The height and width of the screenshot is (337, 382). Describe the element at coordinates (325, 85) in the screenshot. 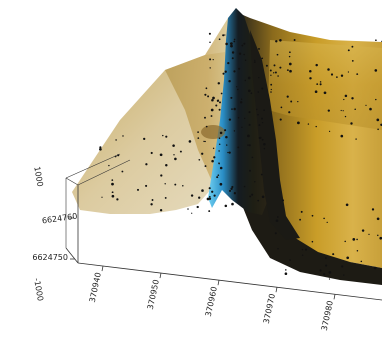

I see `surface-back-slope-shade` at that location.